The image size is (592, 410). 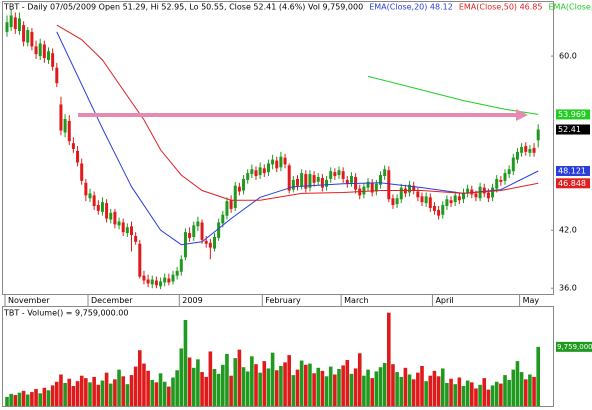 I want to click on volume-last-box, so click(x=574, y=346).